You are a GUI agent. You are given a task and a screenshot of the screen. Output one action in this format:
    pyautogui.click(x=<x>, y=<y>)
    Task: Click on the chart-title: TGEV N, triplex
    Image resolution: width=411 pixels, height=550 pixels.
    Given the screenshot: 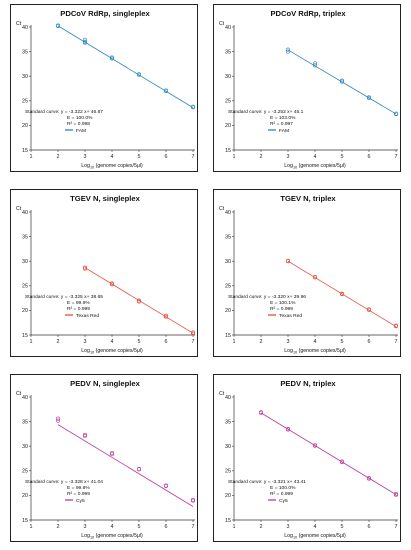 What is the action you would take?
    pyautogui.click(x=308, y=198)
    